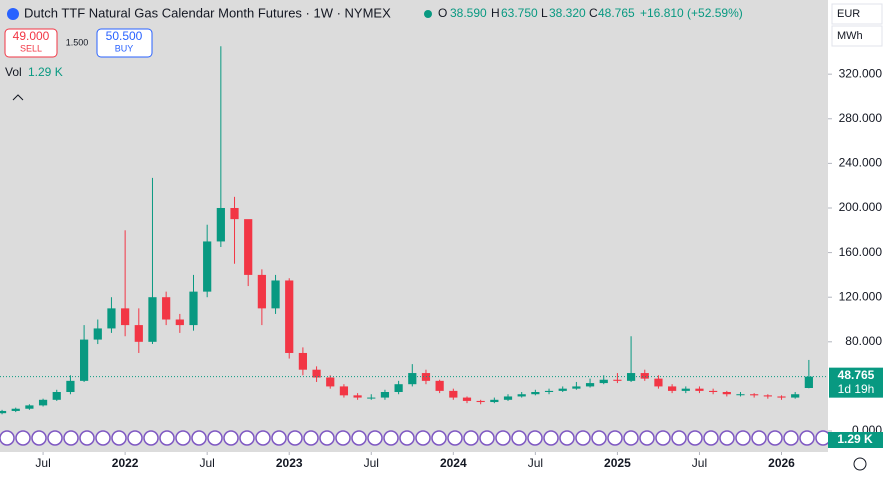 The width and height of the screenshot is (887, 481). Describe the element at coordinates (861, 252) in the screenshot. I see `y-tick-label: 160.000` at that location.